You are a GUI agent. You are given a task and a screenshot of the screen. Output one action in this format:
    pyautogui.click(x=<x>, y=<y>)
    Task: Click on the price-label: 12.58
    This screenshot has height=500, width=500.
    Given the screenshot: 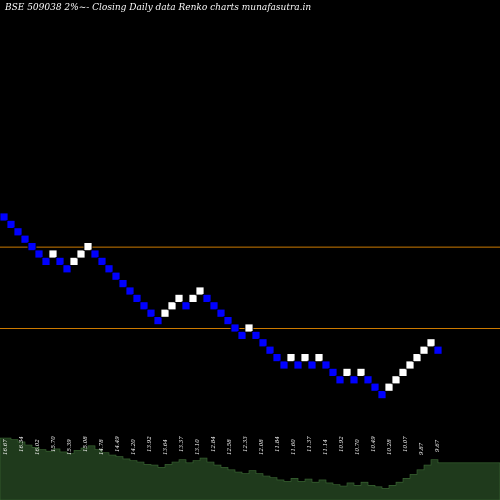 What is the action you would take?
    pyautogui.click(x=230, y=447)
    